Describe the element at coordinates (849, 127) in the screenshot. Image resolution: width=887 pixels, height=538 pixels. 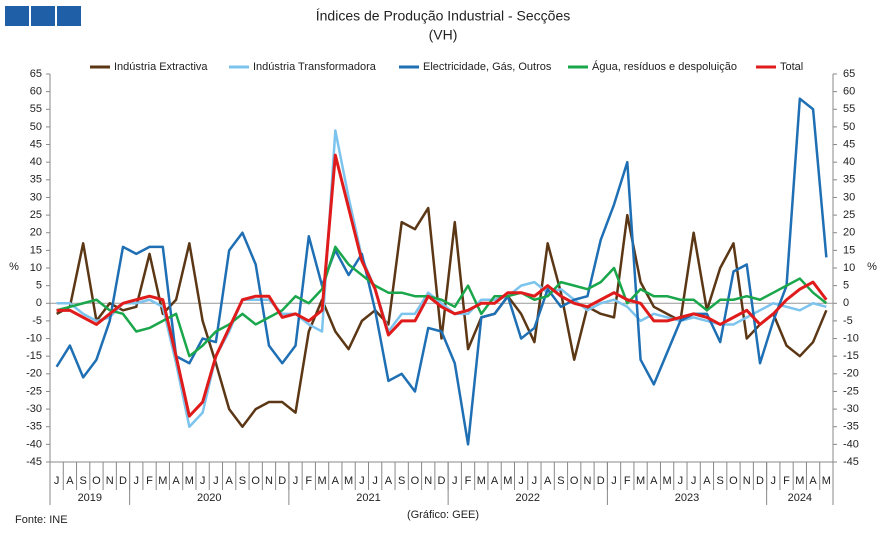
I see `y2-tick-label: 50` at that location.